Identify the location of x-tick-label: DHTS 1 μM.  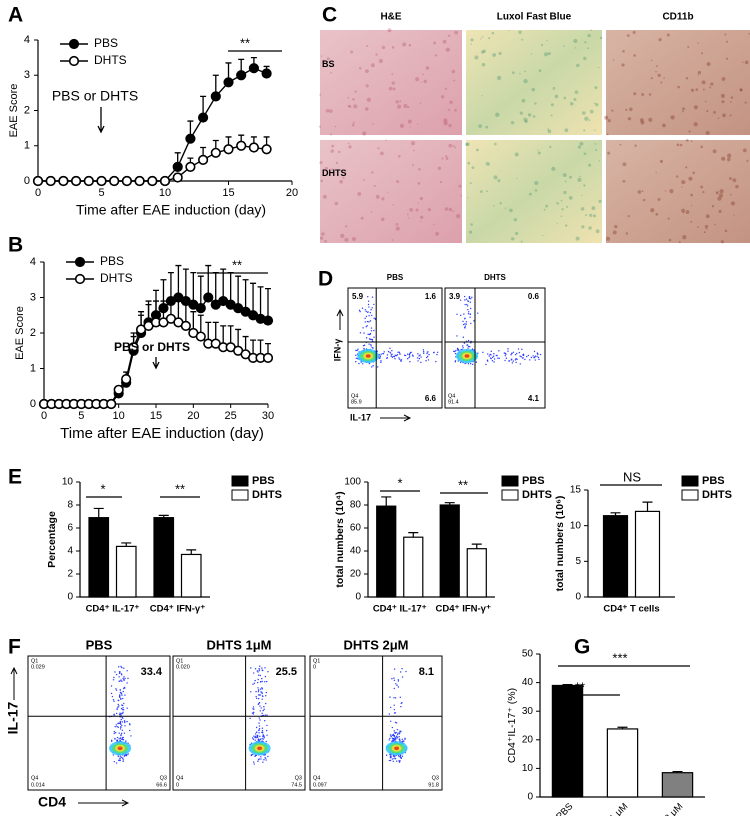
(608, 808).